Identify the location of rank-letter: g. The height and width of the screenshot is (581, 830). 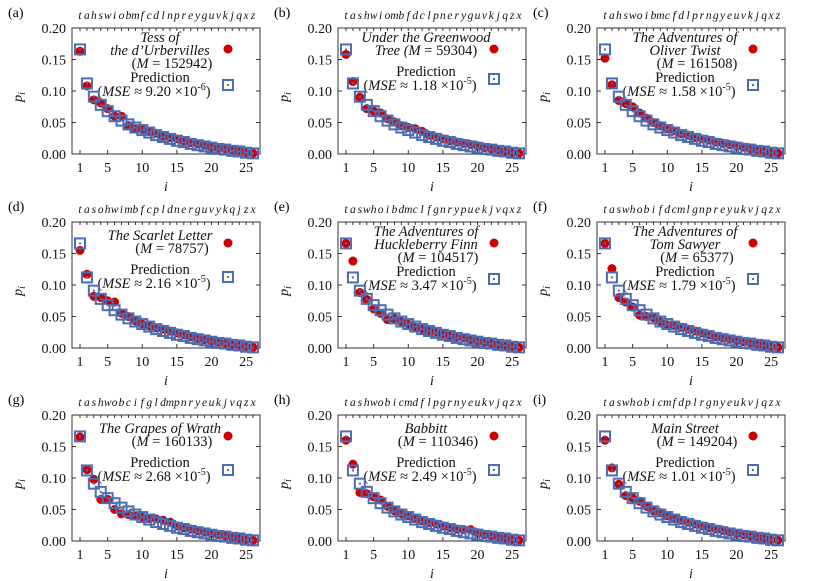
(205, 16).